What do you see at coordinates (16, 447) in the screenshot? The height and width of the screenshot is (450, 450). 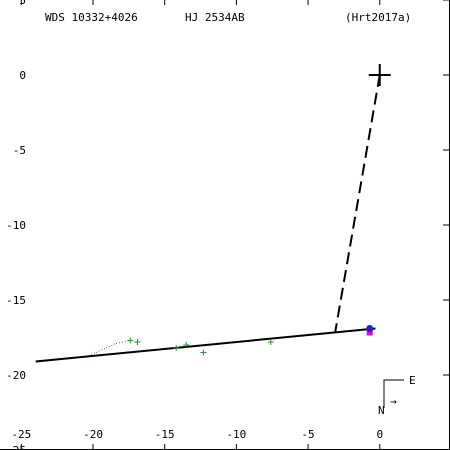 I see `y-tick-label: -25` at bounding box center [16, 447].